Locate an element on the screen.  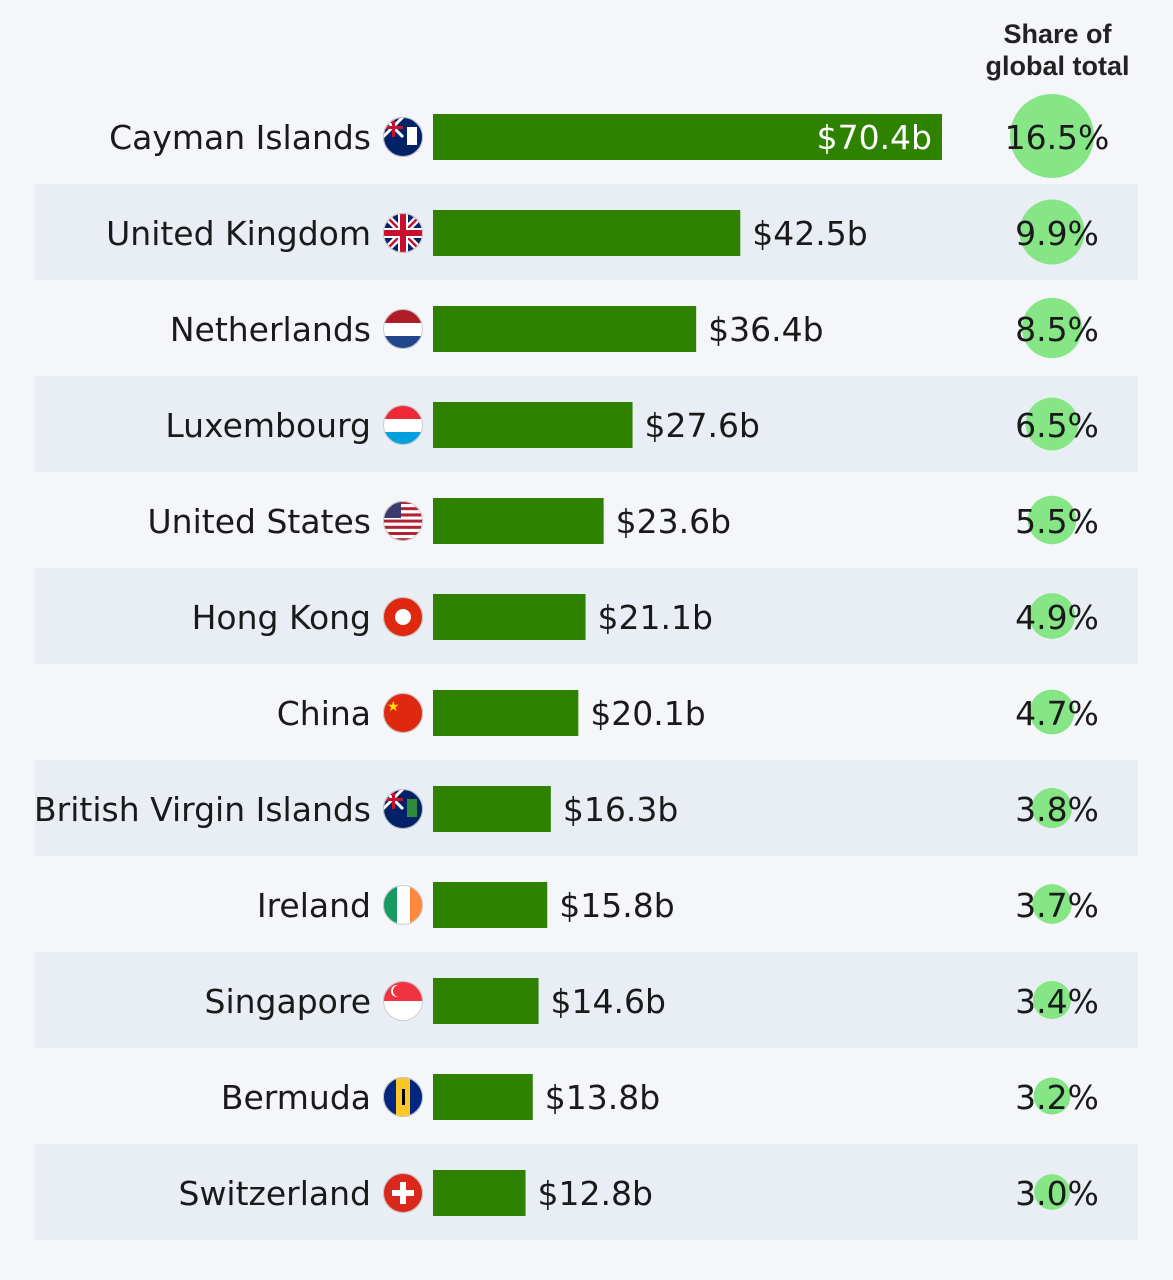
chart-row: Ireland is located at coordinates (314, 905).